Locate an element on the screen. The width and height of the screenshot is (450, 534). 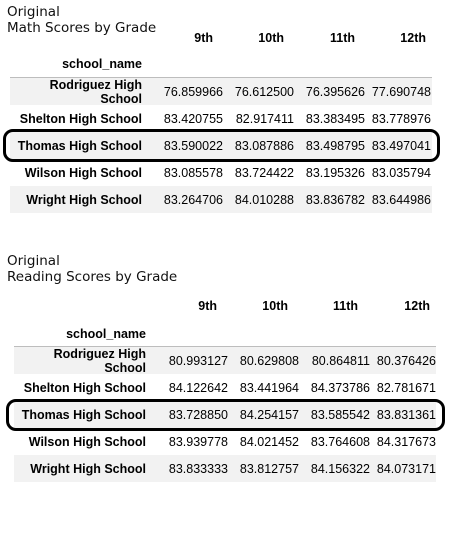
math-col-12th: 12th is located at coordinates (396, 38).